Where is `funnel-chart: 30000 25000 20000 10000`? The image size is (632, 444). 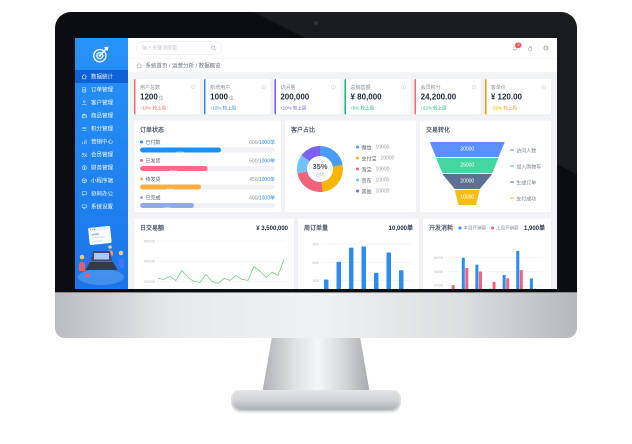
funnel-chart: 30000 25000 20000 10000 is located at coordinates (467, 174).